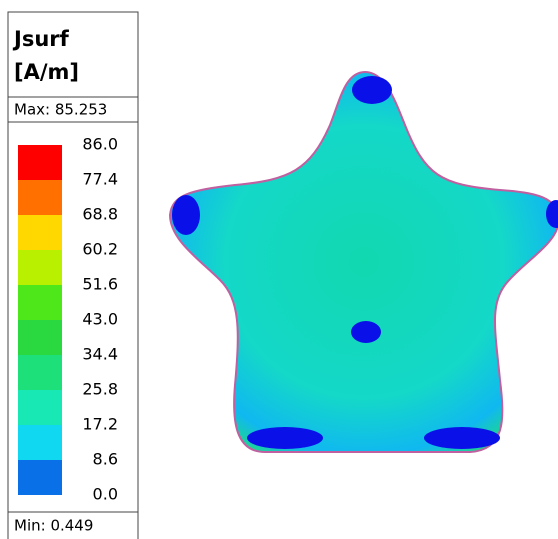 The width and height of the screenshot is (558, 539). What do you see at coordinates (100, 179) in the screenshot?
I see `scale-label: 77.4` at bounding box center [100, 179].